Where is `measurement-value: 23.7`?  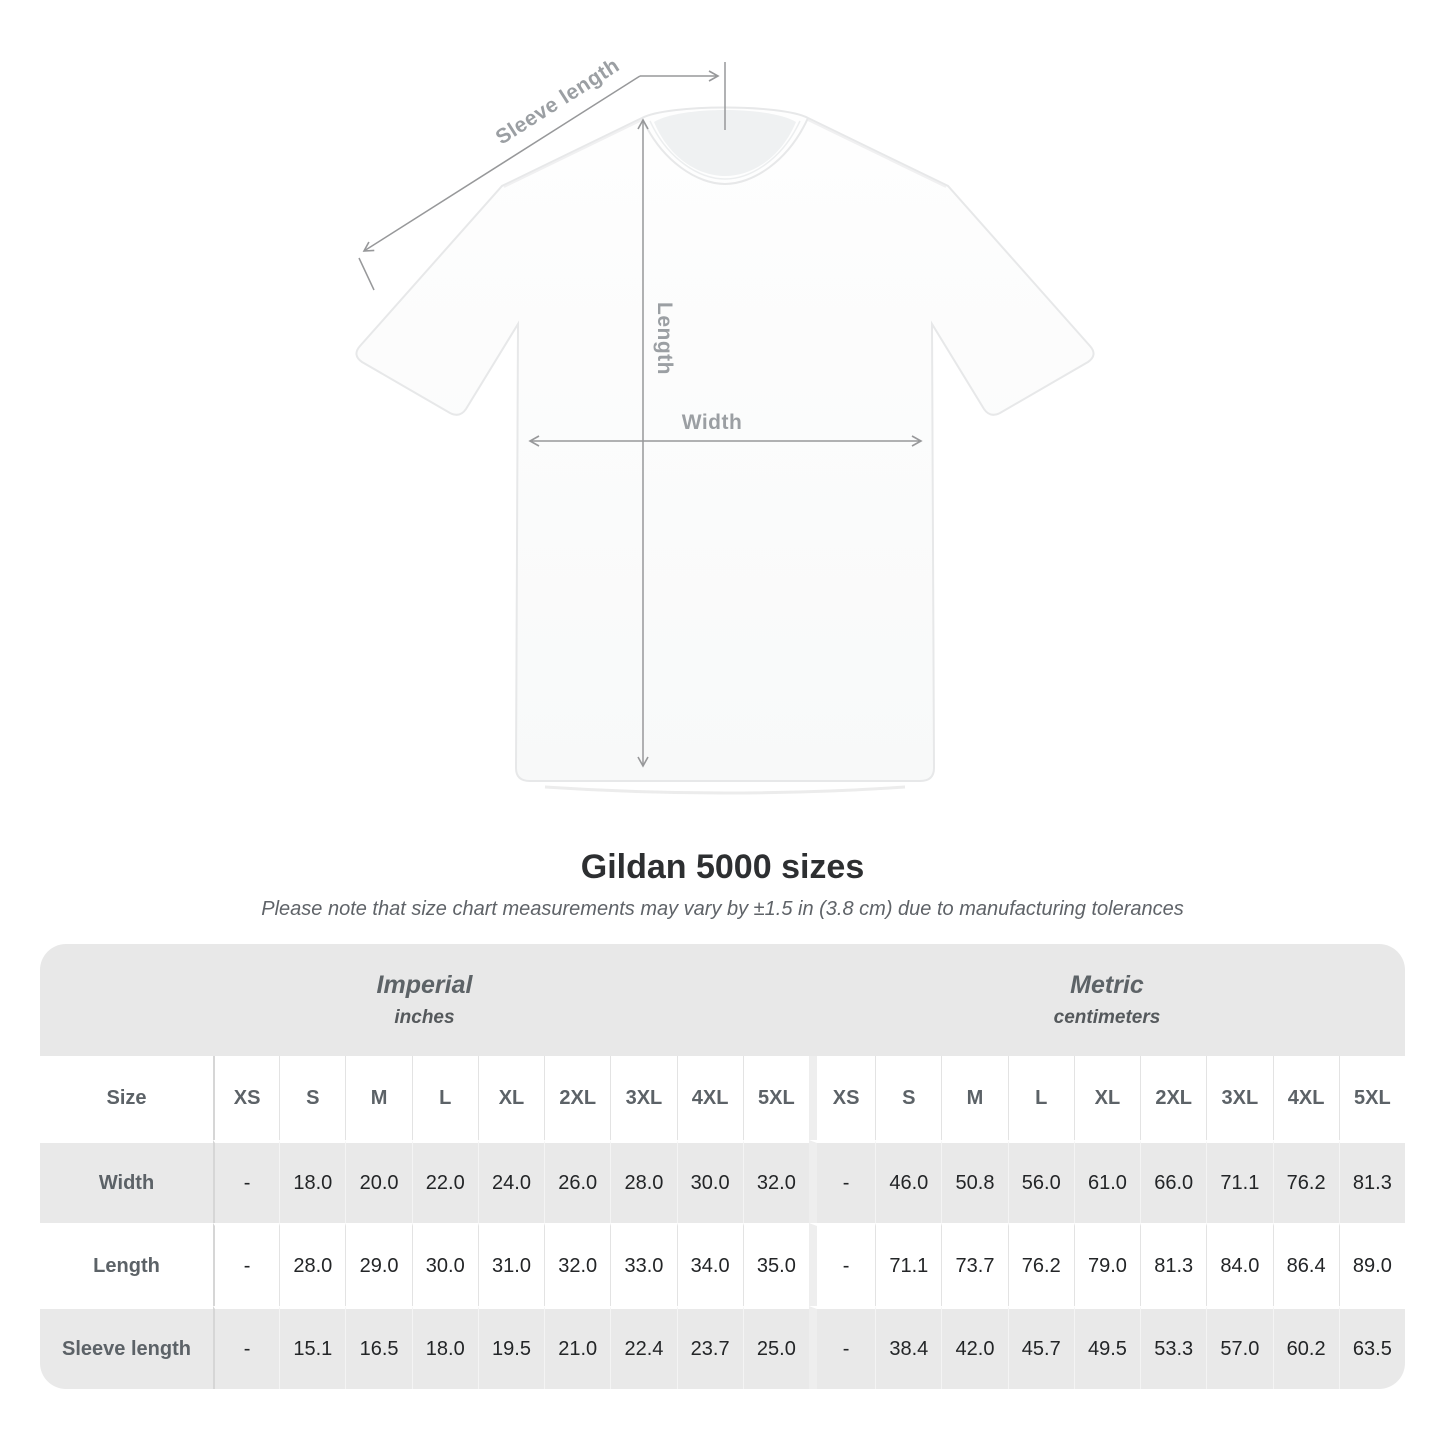
measurement-value: 23.7 is located at coordinates (709, 1347).